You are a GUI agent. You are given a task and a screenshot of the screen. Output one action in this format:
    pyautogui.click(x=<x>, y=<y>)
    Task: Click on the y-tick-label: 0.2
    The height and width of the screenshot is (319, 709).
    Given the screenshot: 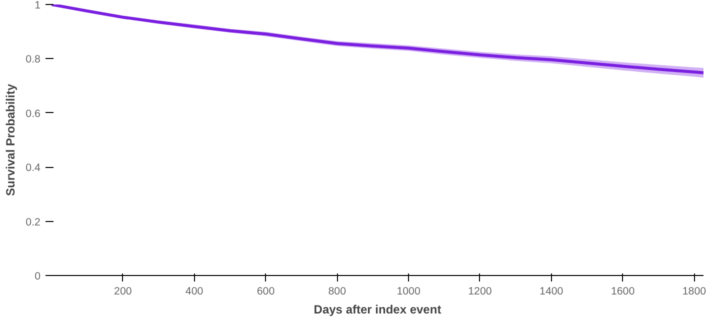 What is the action you would take?
    pyautogui.click(x=33, y=222)
    